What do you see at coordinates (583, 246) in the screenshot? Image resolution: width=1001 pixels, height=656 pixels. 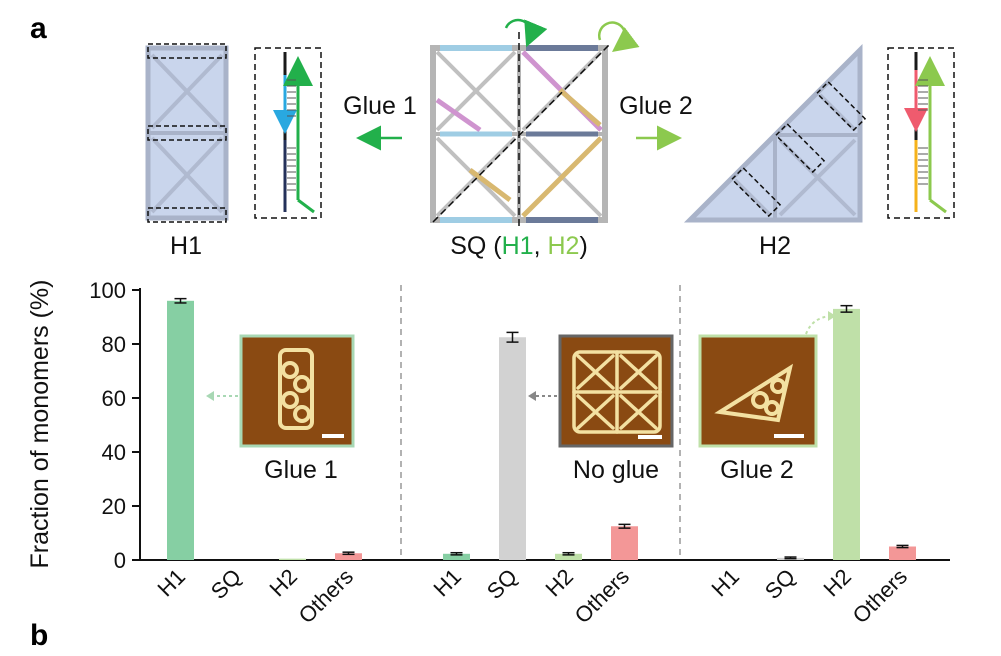 I see `sq-label-suffix: )` at bounding box center [583, 246].